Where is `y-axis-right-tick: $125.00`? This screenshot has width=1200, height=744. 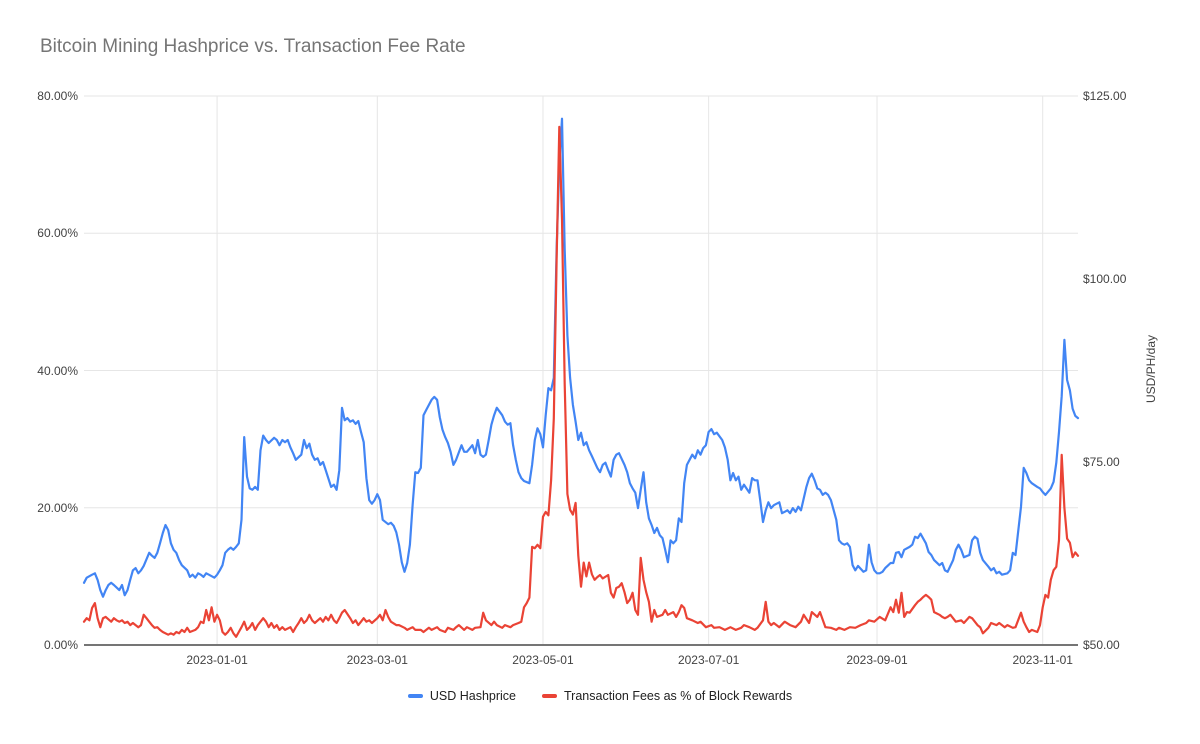 y-axis-right-tick: $125.00 is located at coordinates (1105, 96).